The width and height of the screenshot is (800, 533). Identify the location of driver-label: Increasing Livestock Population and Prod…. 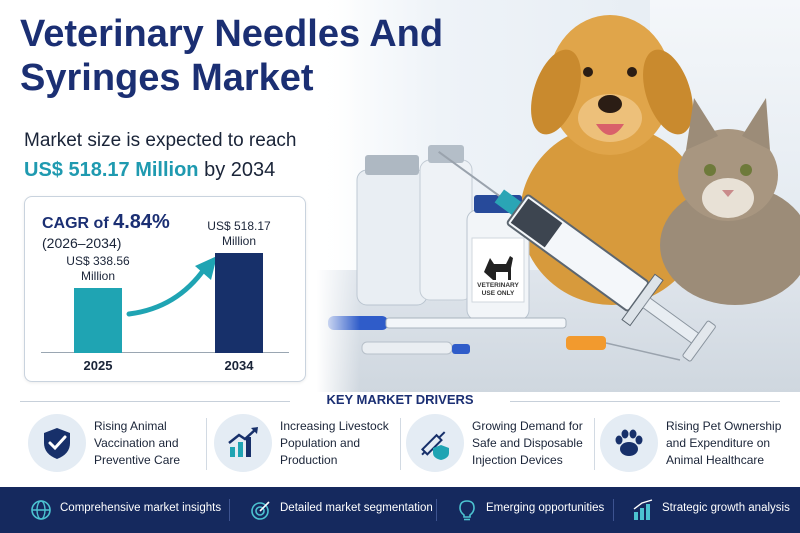
(334, 443).